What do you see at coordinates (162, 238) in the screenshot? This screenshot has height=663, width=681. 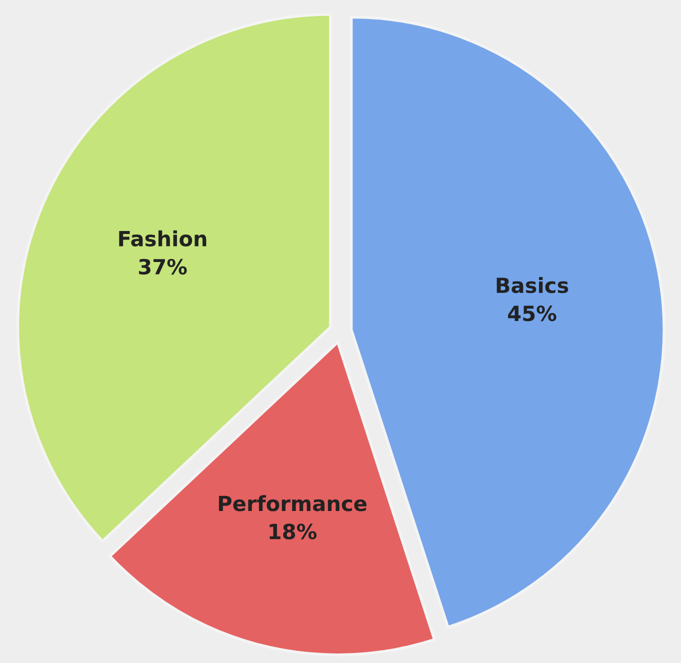 I see `slice-label: Fashion` at bounding box center [162, 238].